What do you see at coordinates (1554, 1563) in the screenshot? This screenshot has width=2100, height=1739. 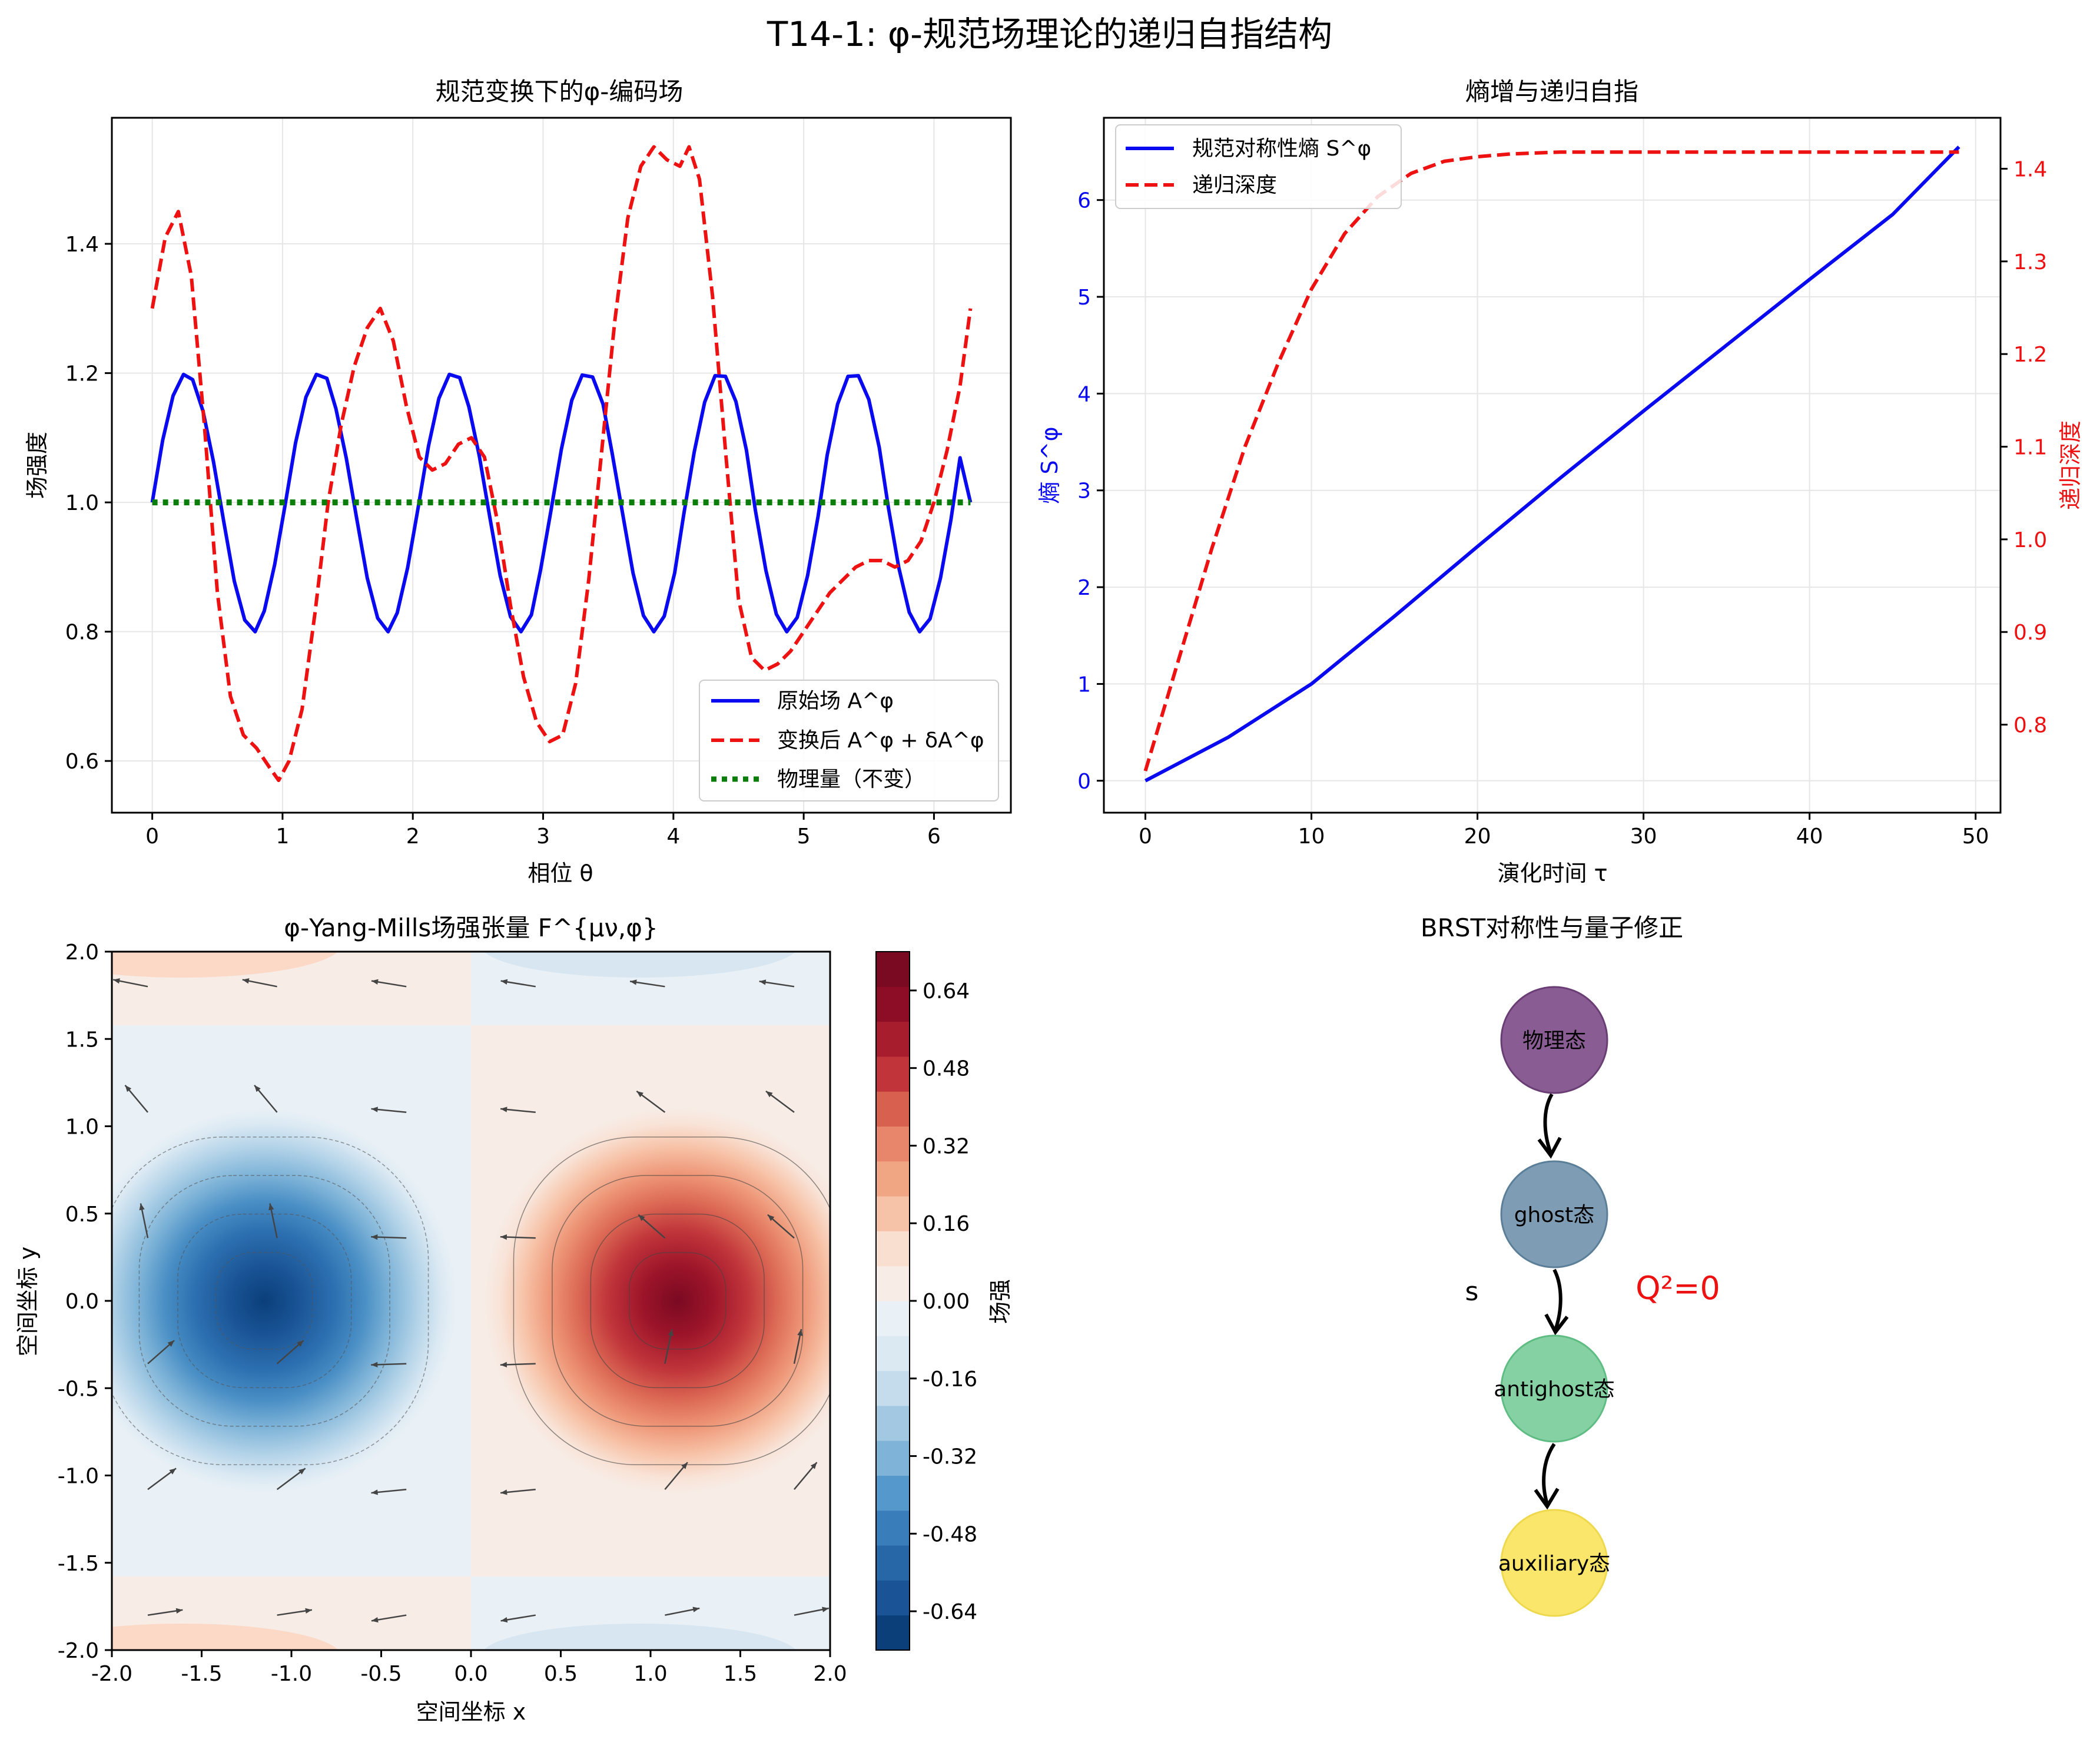 I see `node-auxiliary-state` at bounding box center [1554, 1563].